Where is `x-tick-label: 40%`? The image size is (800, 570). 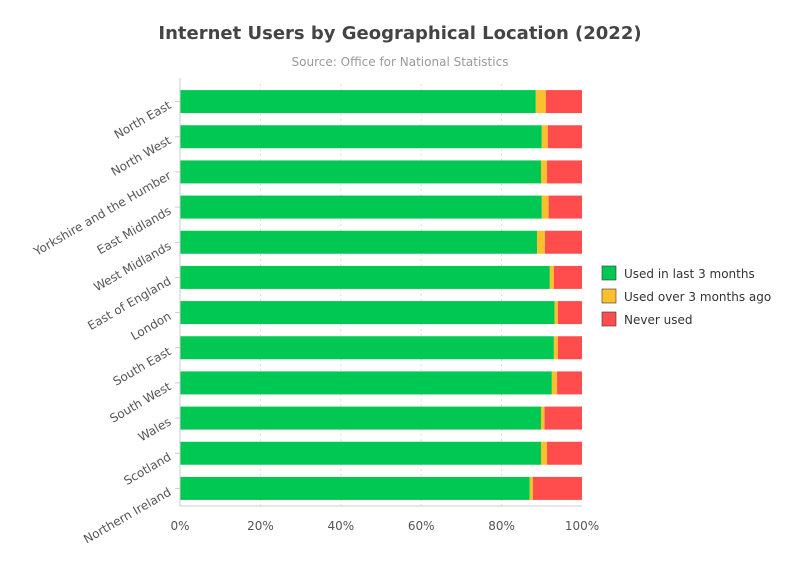
x-tick-label: 40% is located at coordinates (340, 526).